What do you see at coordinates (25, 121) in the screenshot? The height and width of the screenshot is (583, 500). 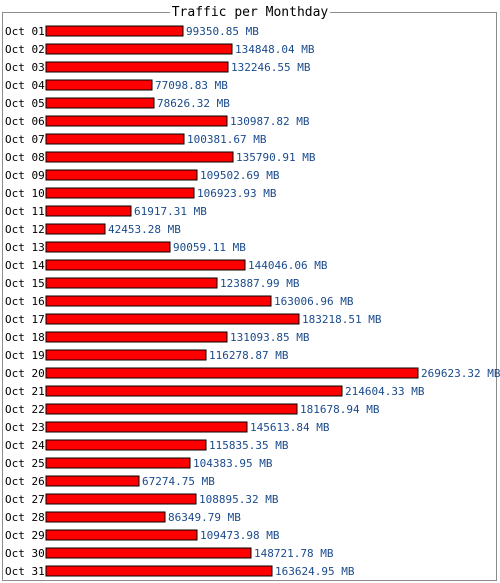 I see `day-label: Oct 06` at bounding box center [25, 121].